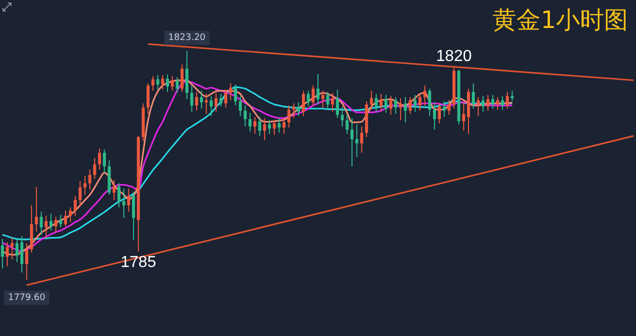  What do you see at coordinates (187, 38) in the screenshot?
I see `annotation: 1823.20` at bounding box center [187, 38].